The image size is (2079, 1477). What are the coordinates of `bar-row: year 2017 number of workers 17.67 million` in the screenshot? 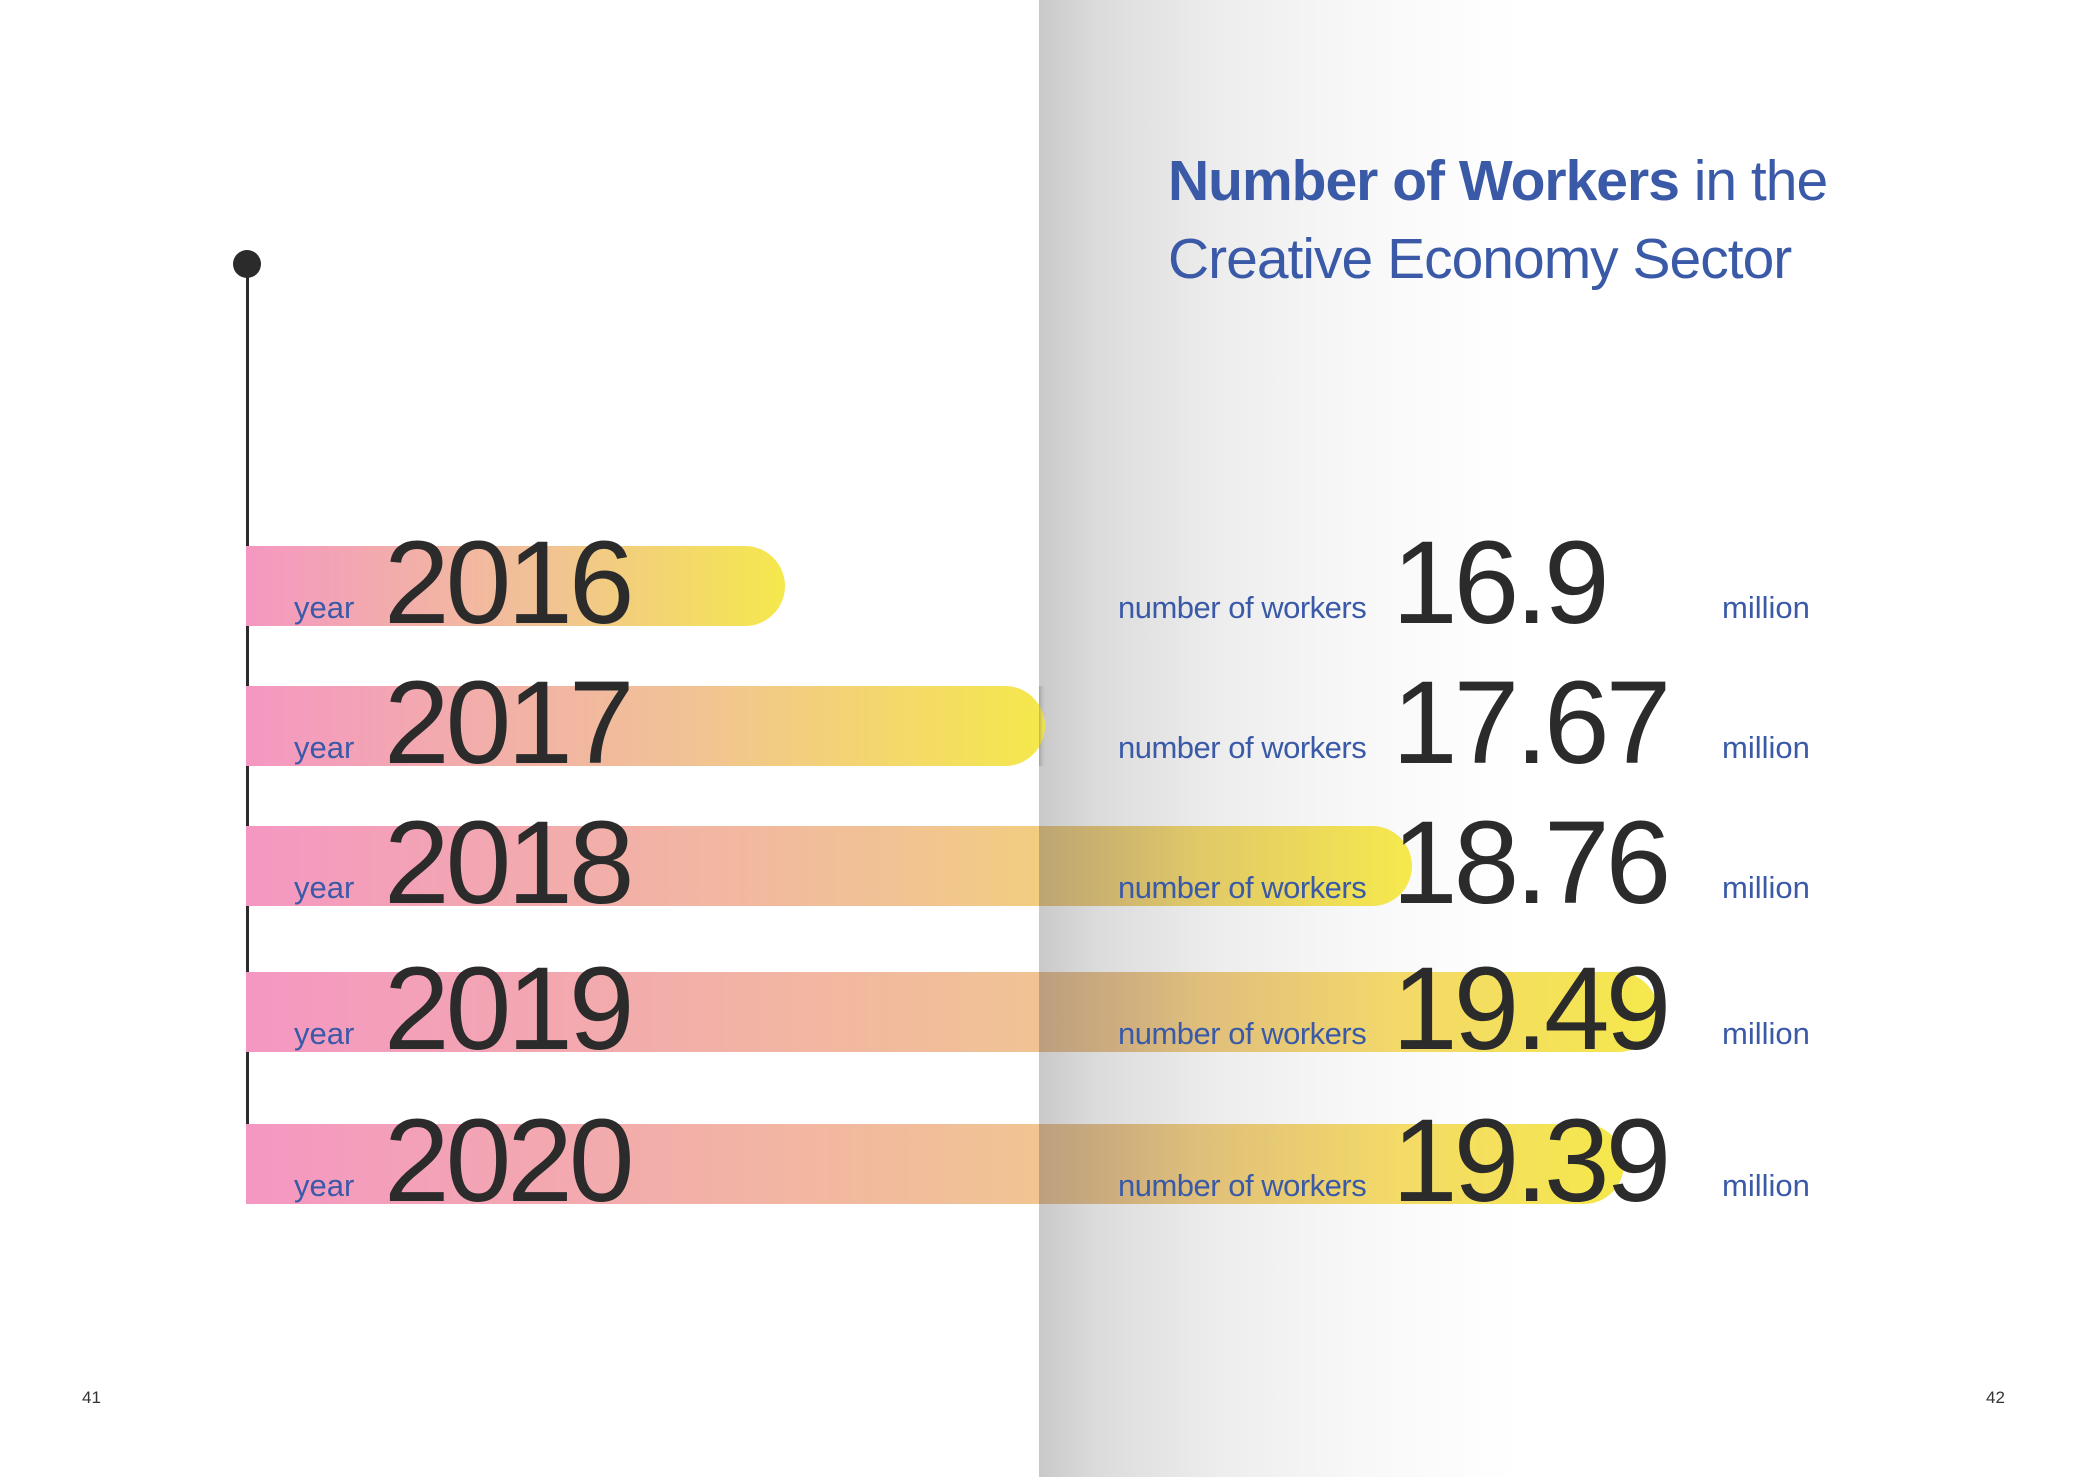 It's located at (1039, 723).